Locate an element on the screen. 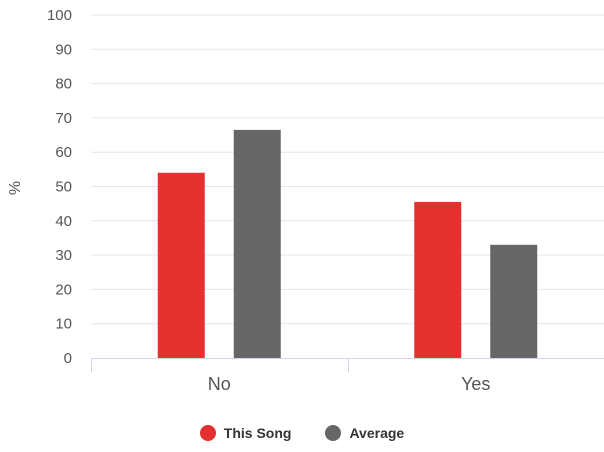  legend-swatch-average is located at coordinates (333, 433).